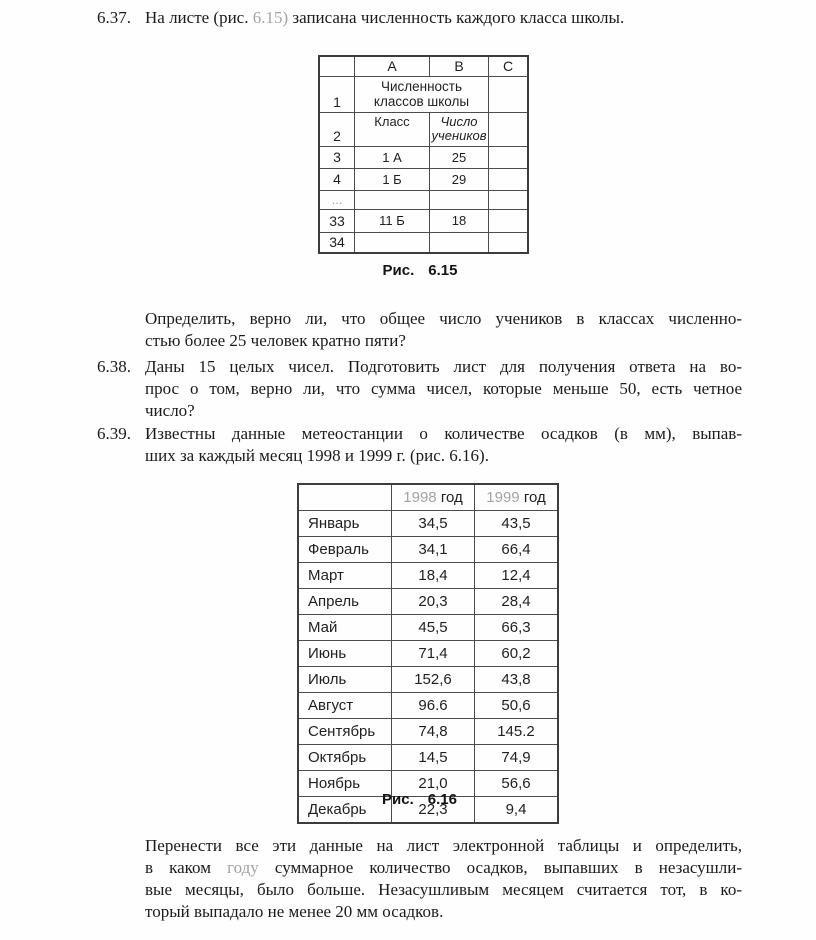  Describe the element at coordinates (459, 179) in the screenshot. I see `cell-count: 29` at that location.